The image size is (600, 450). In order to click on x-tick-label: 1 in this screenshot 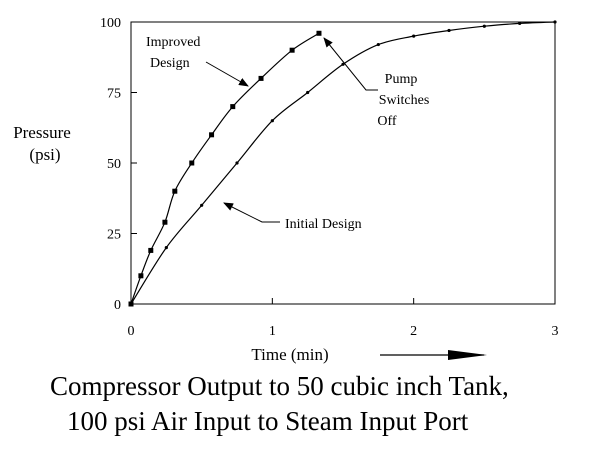, I will do `click(272, 331)`.